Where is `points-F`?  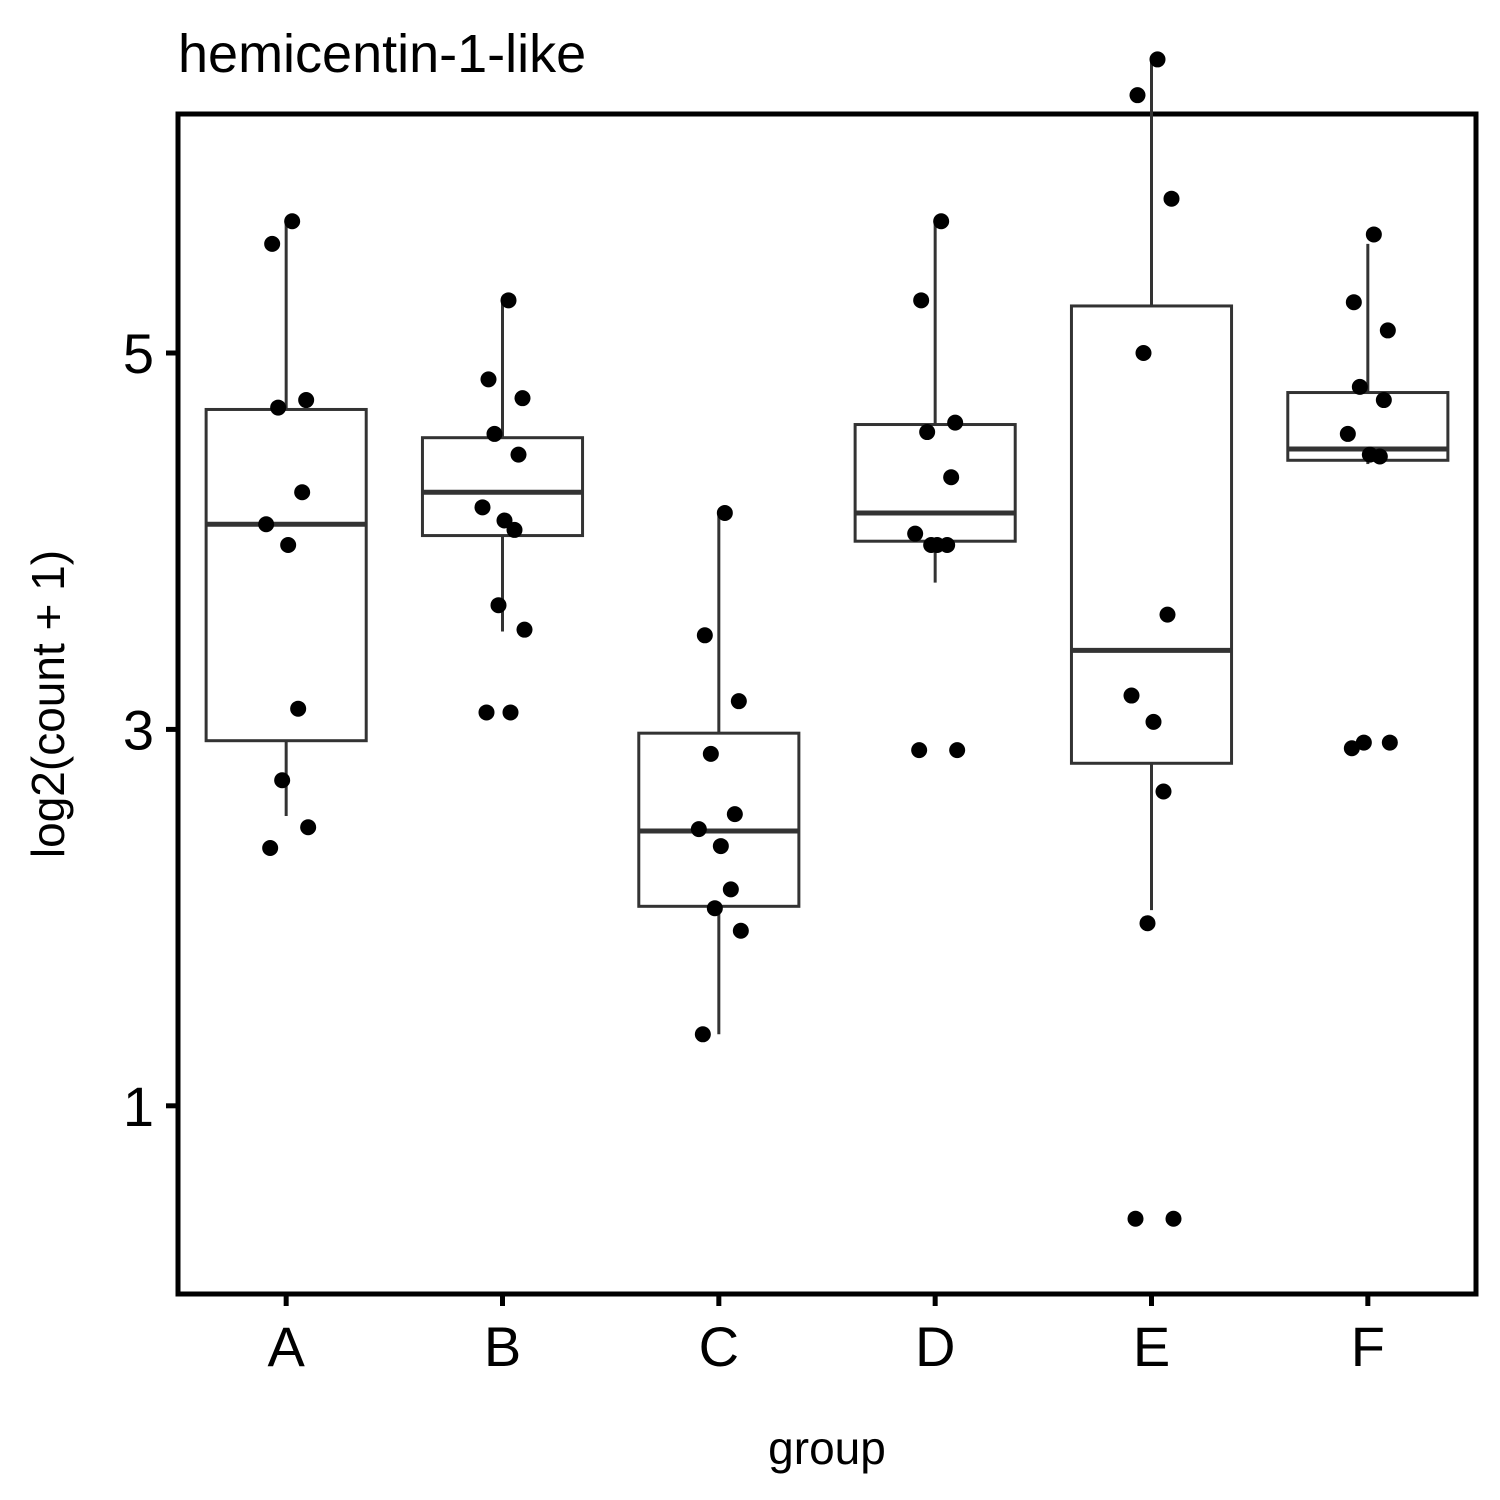
points-F is located at coordinates (1368, 491).